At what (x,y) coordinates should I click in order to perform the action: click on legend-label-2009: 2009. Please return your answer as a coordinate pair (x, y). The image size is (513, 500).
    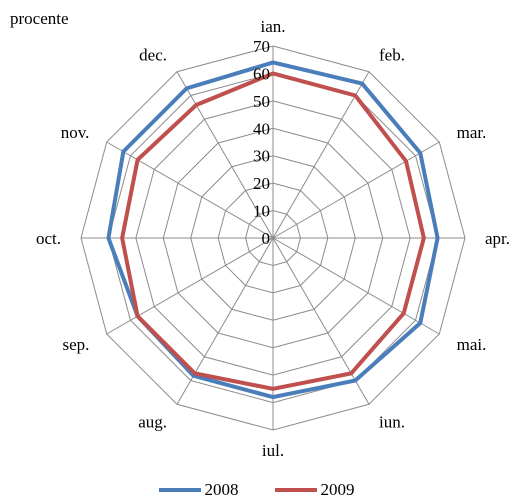
    Looking at the image, I should click on (337, 489).